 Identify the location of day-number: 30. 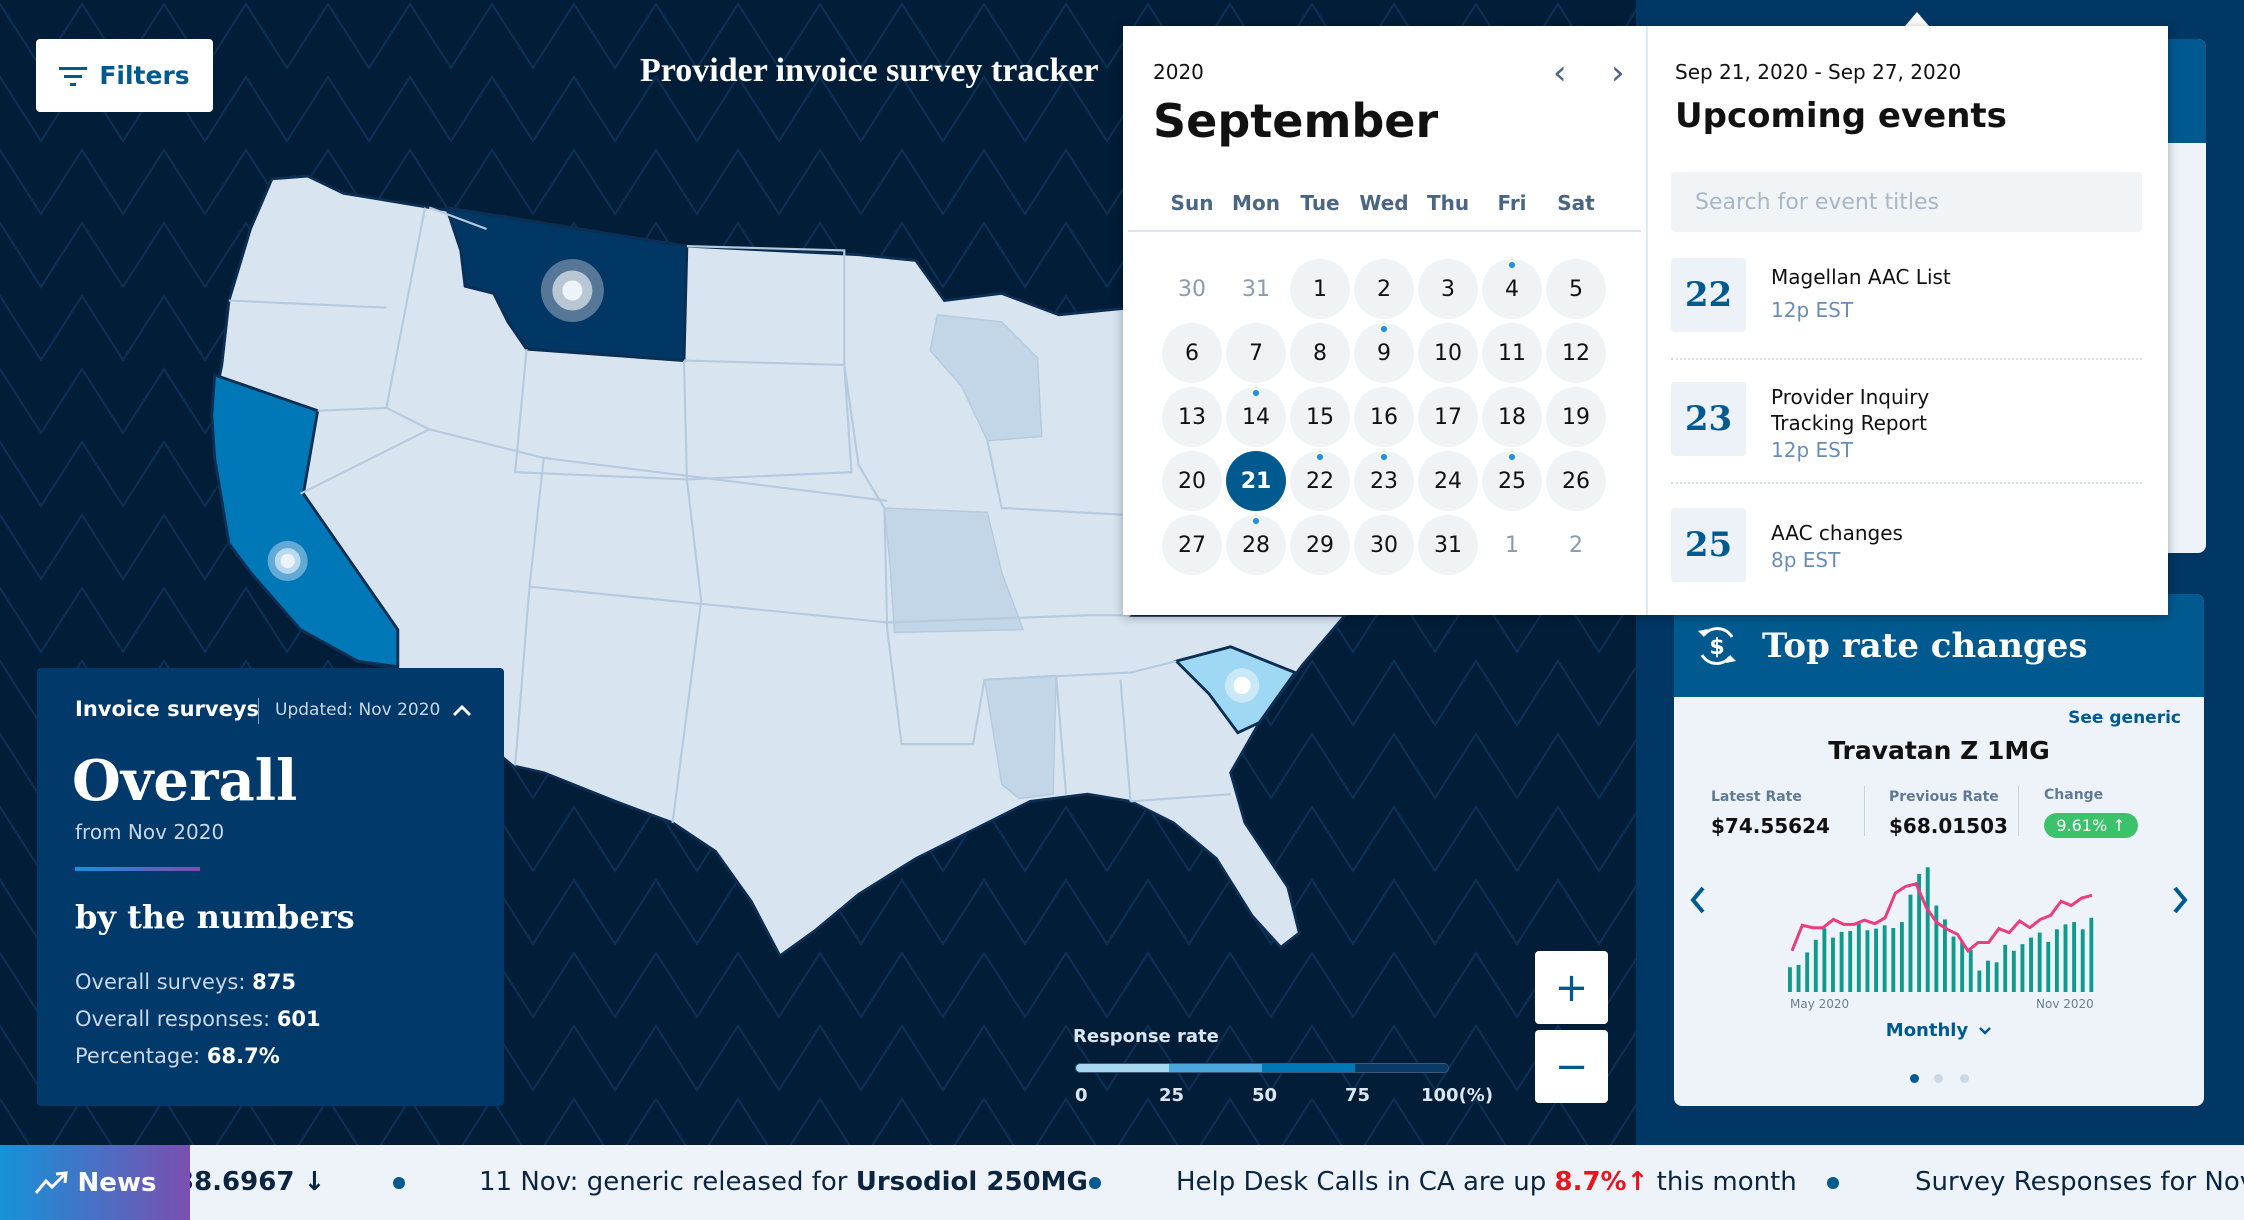
(1192, 289).